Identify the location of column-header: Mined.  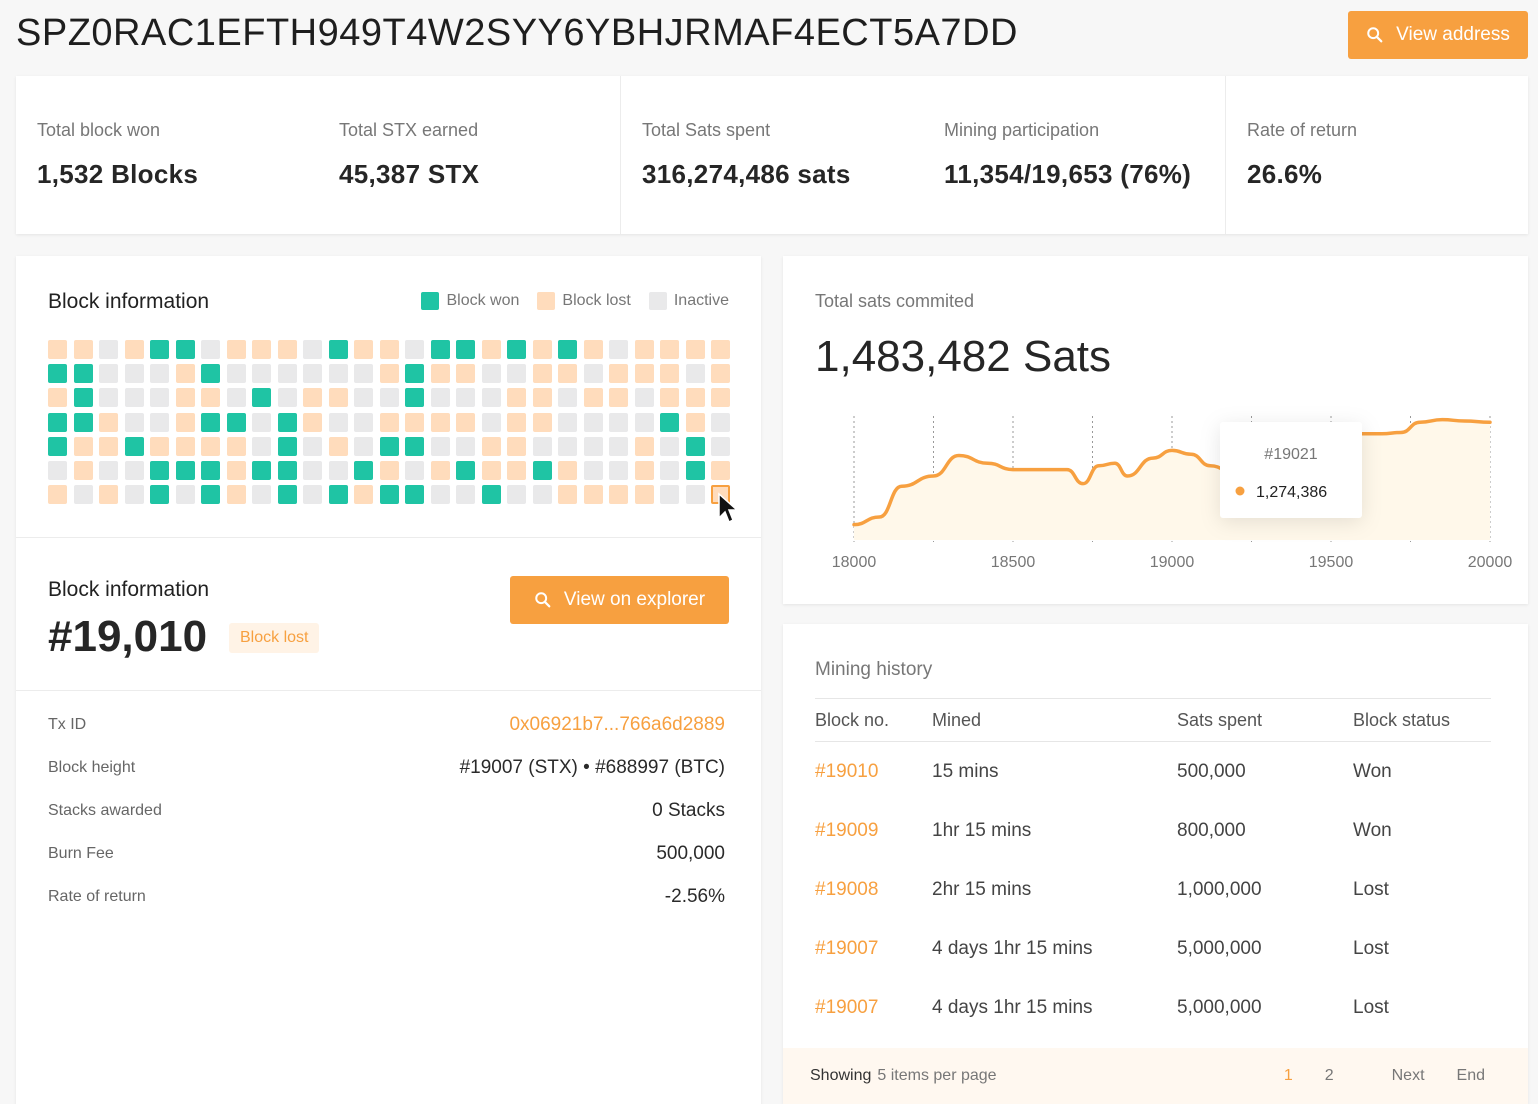
(957, 719).